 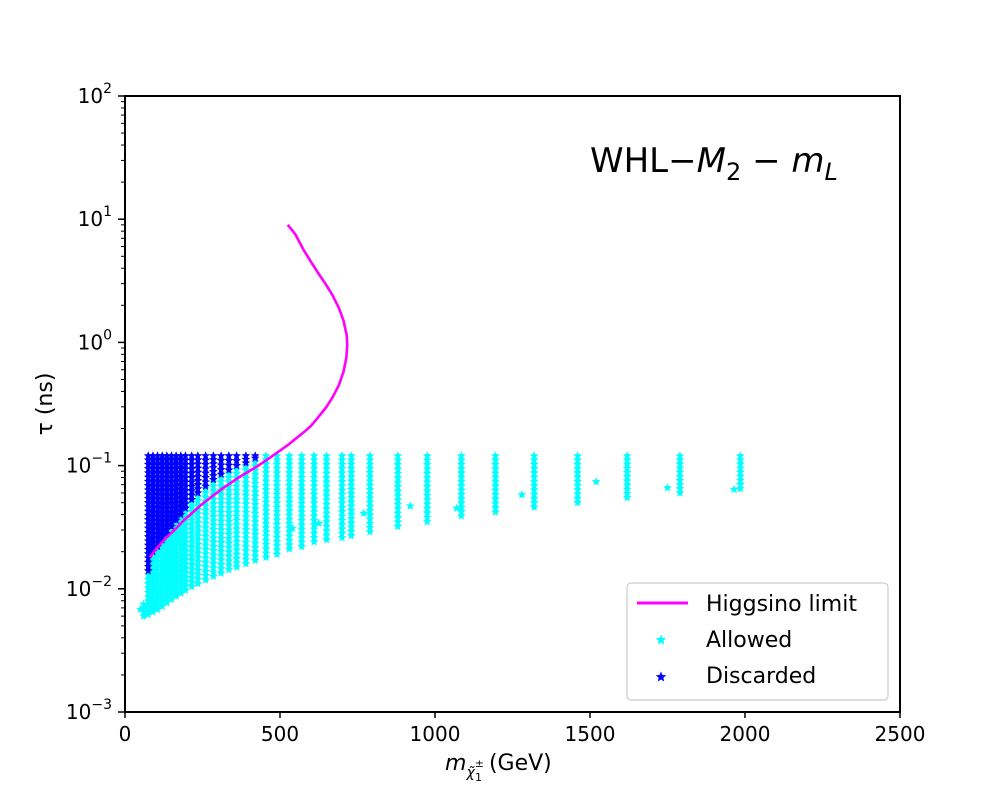 I want to click on x-tick-label: 2500, so click(x=900, y=734).